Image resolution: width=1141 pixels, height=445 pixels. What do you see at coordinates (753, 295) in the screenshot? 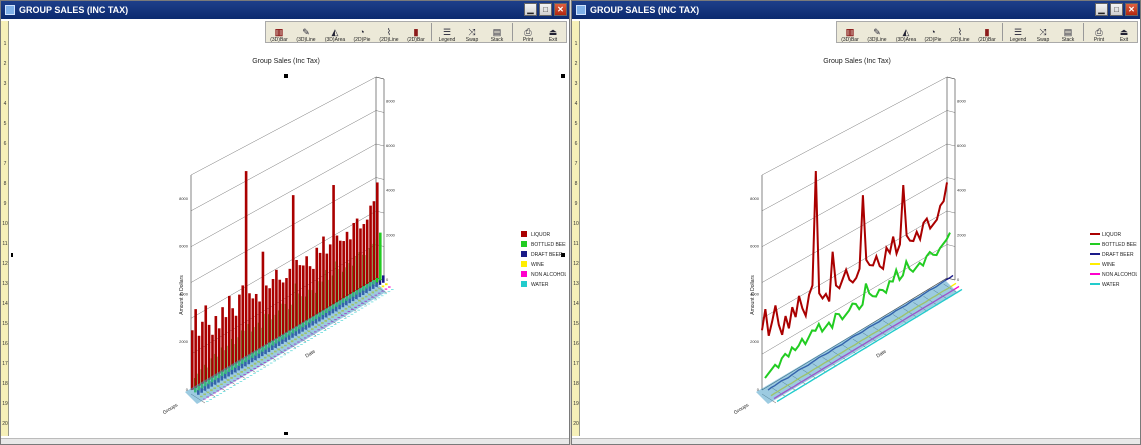
I see `y-axis-label: Amount in Dollars` at bounding box center [753, 295].